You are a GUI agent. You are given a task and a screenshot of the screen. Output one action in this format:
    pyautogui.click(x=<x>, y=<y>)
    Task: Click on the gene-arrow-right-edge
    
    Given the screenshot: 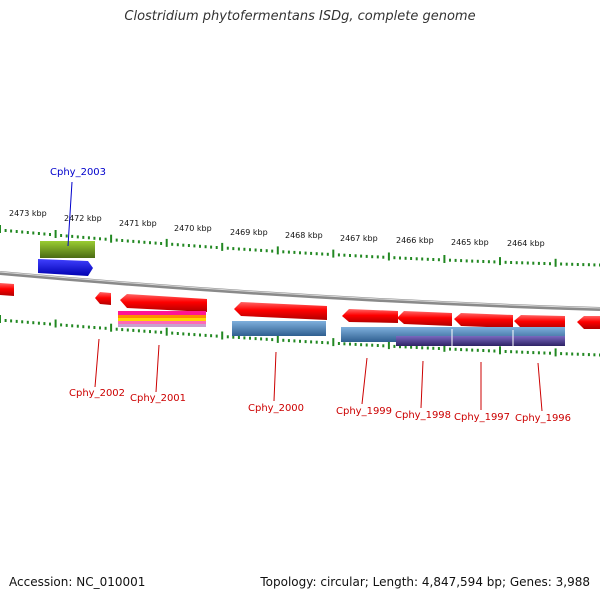 What is the action you would take?
    pyautogui.click(x=588, y=322)
    